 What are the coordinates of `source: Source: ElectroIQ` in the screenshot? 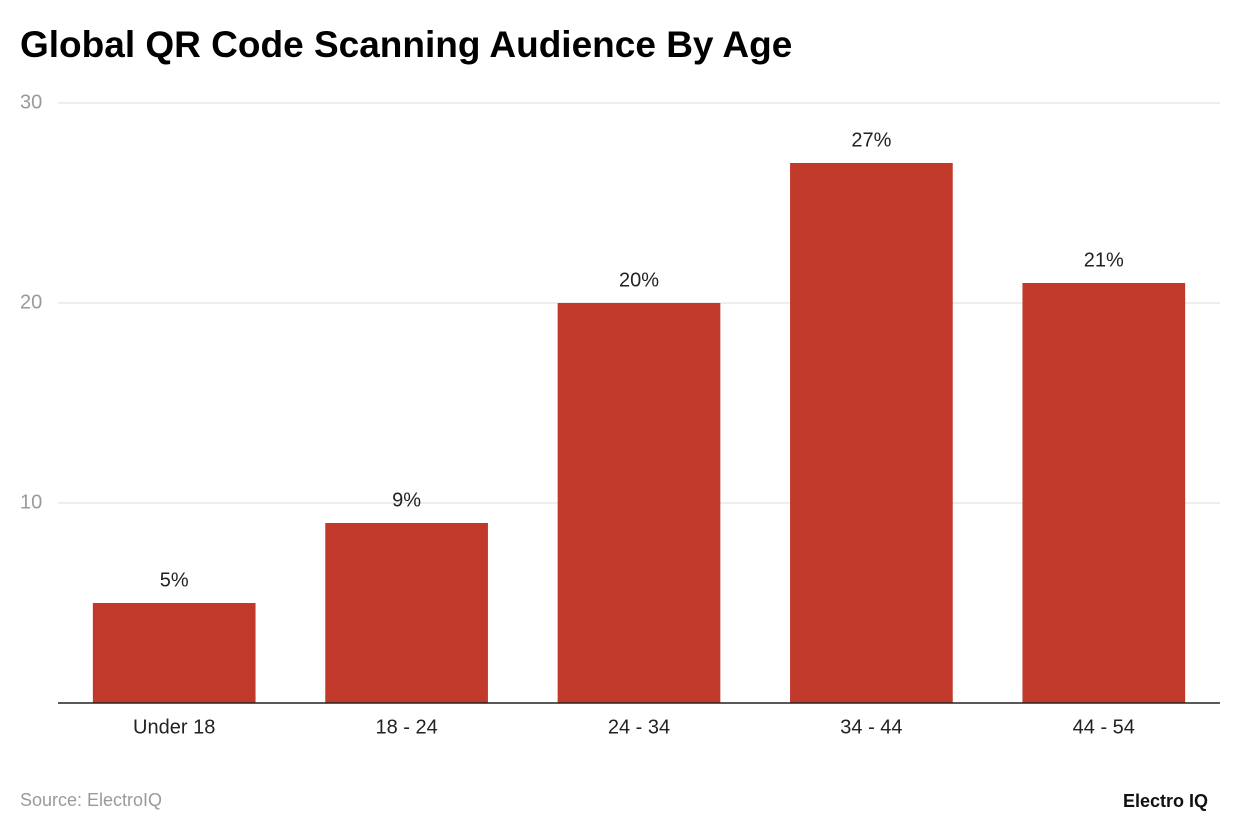 It's located at (91, 800).